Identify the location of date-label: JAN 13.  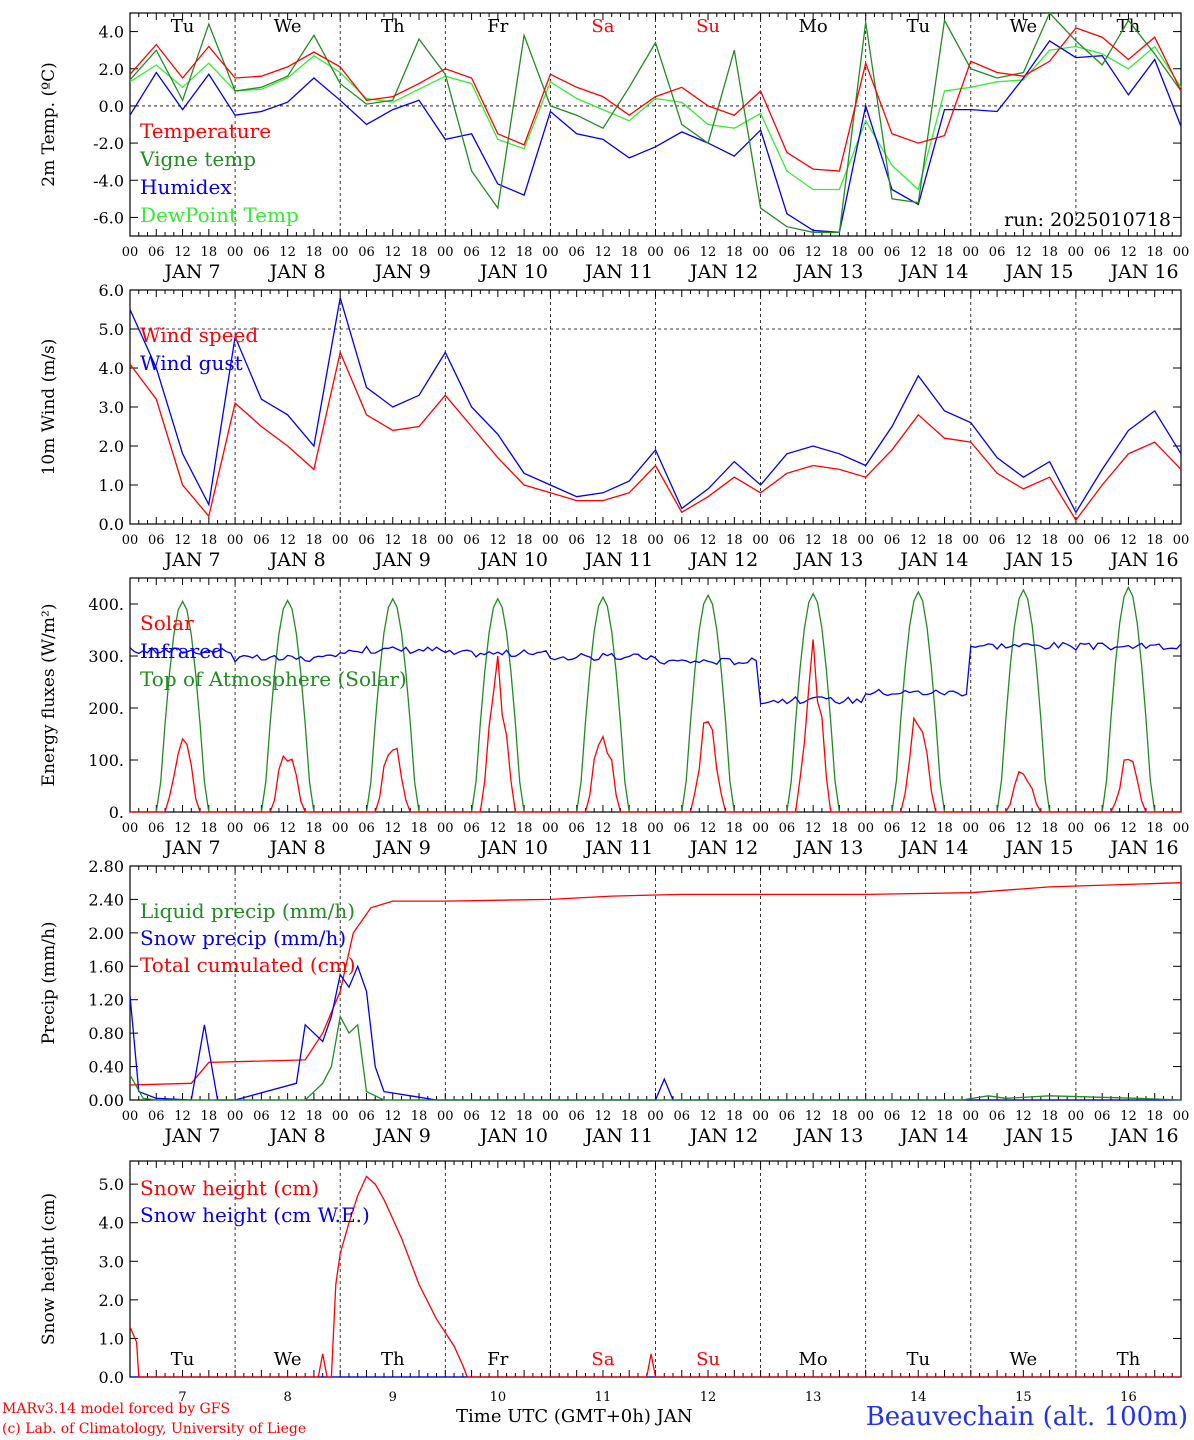
(828, 272).